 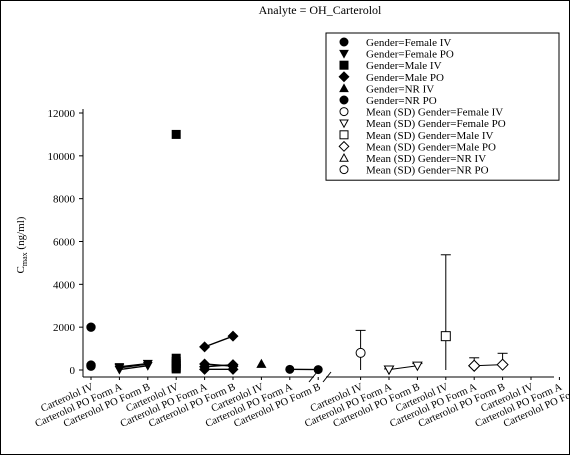 I want to click on legend-label: Gender=Male IV, so click(x=404, y=66).